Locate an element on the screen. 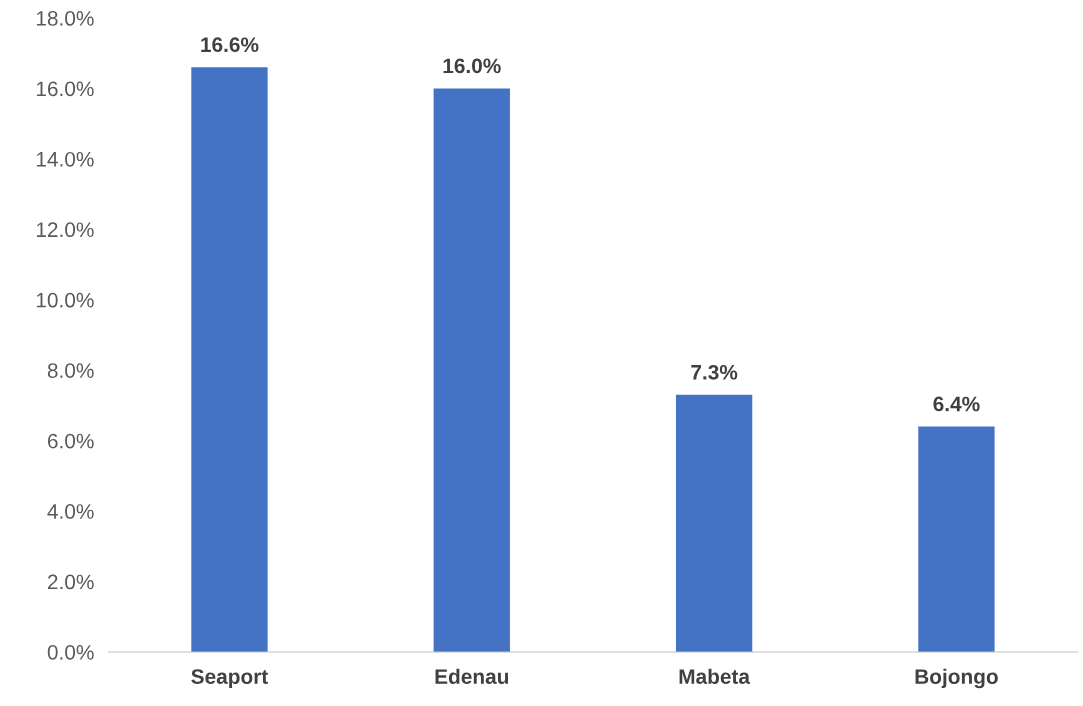 This screenshot has width=1083, height=706. data-label: 7.3% is located at coordinates (714, 372).